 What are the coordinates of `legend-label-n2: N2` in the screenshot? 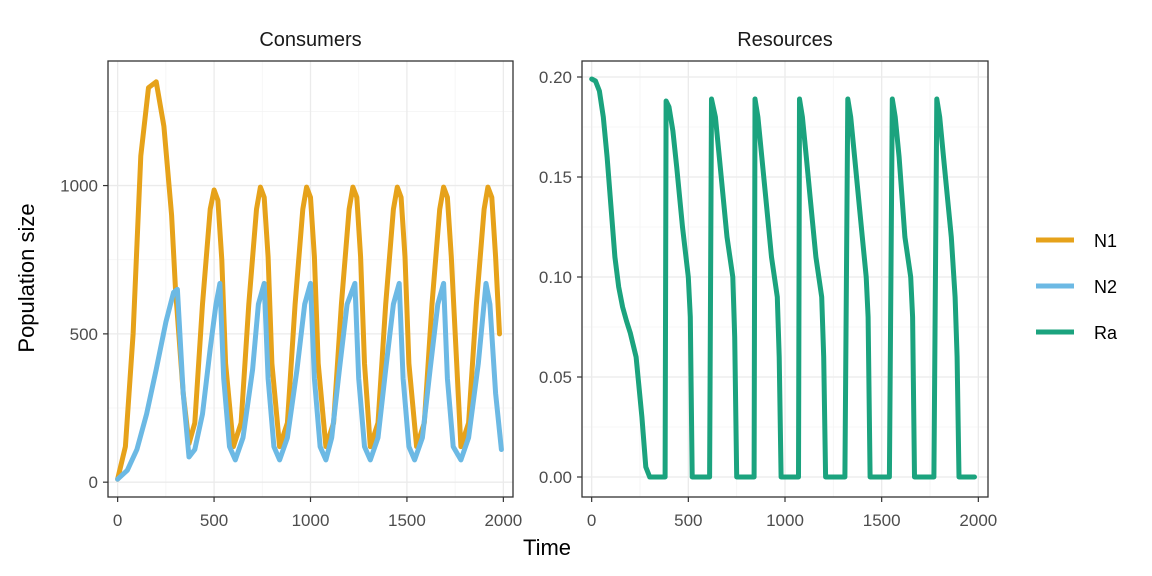 It's located at (1105, 287).